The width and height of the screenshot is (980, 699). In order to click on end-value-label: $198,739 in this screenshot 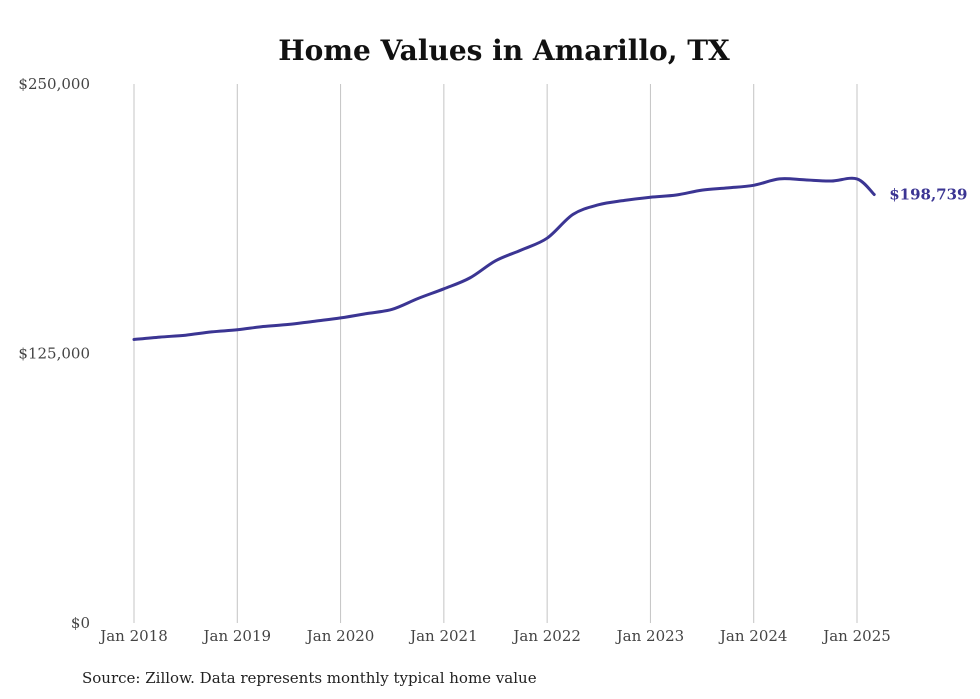, I will do `click(928, 195)`.